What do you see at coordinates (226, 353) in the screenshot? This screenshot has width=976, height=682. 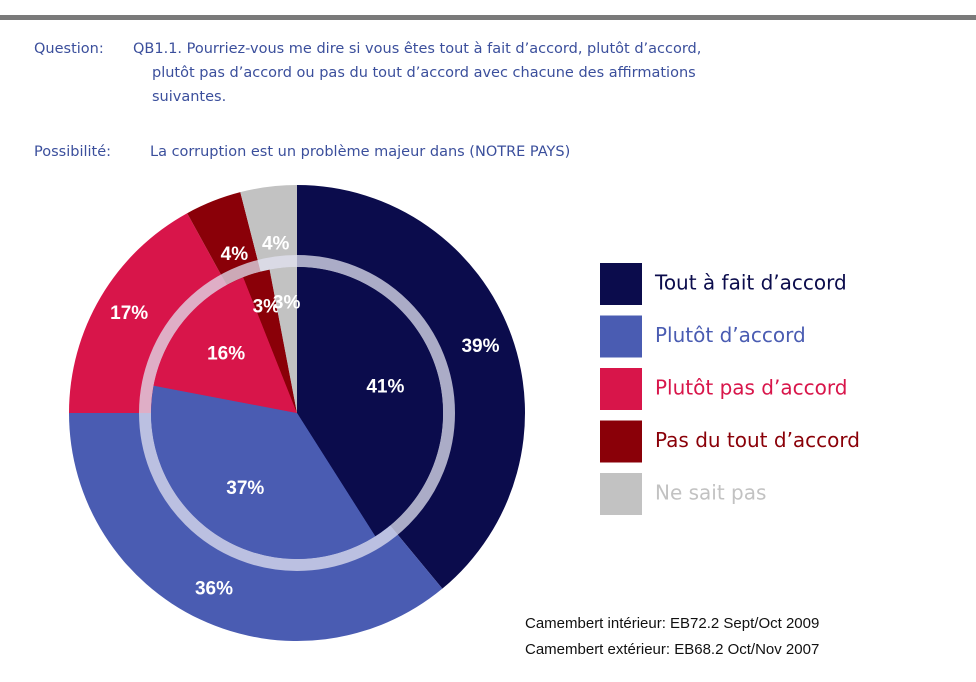 I see `data-label: 16%` at bounding box center [226, 353].